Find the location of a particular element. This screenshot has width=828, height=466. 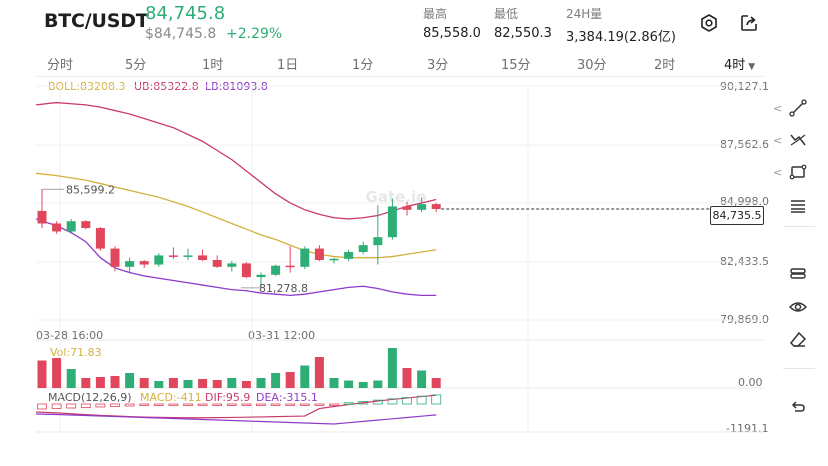

boll-lb-value: LB:81093.8 is located at coordinates (236, 86).